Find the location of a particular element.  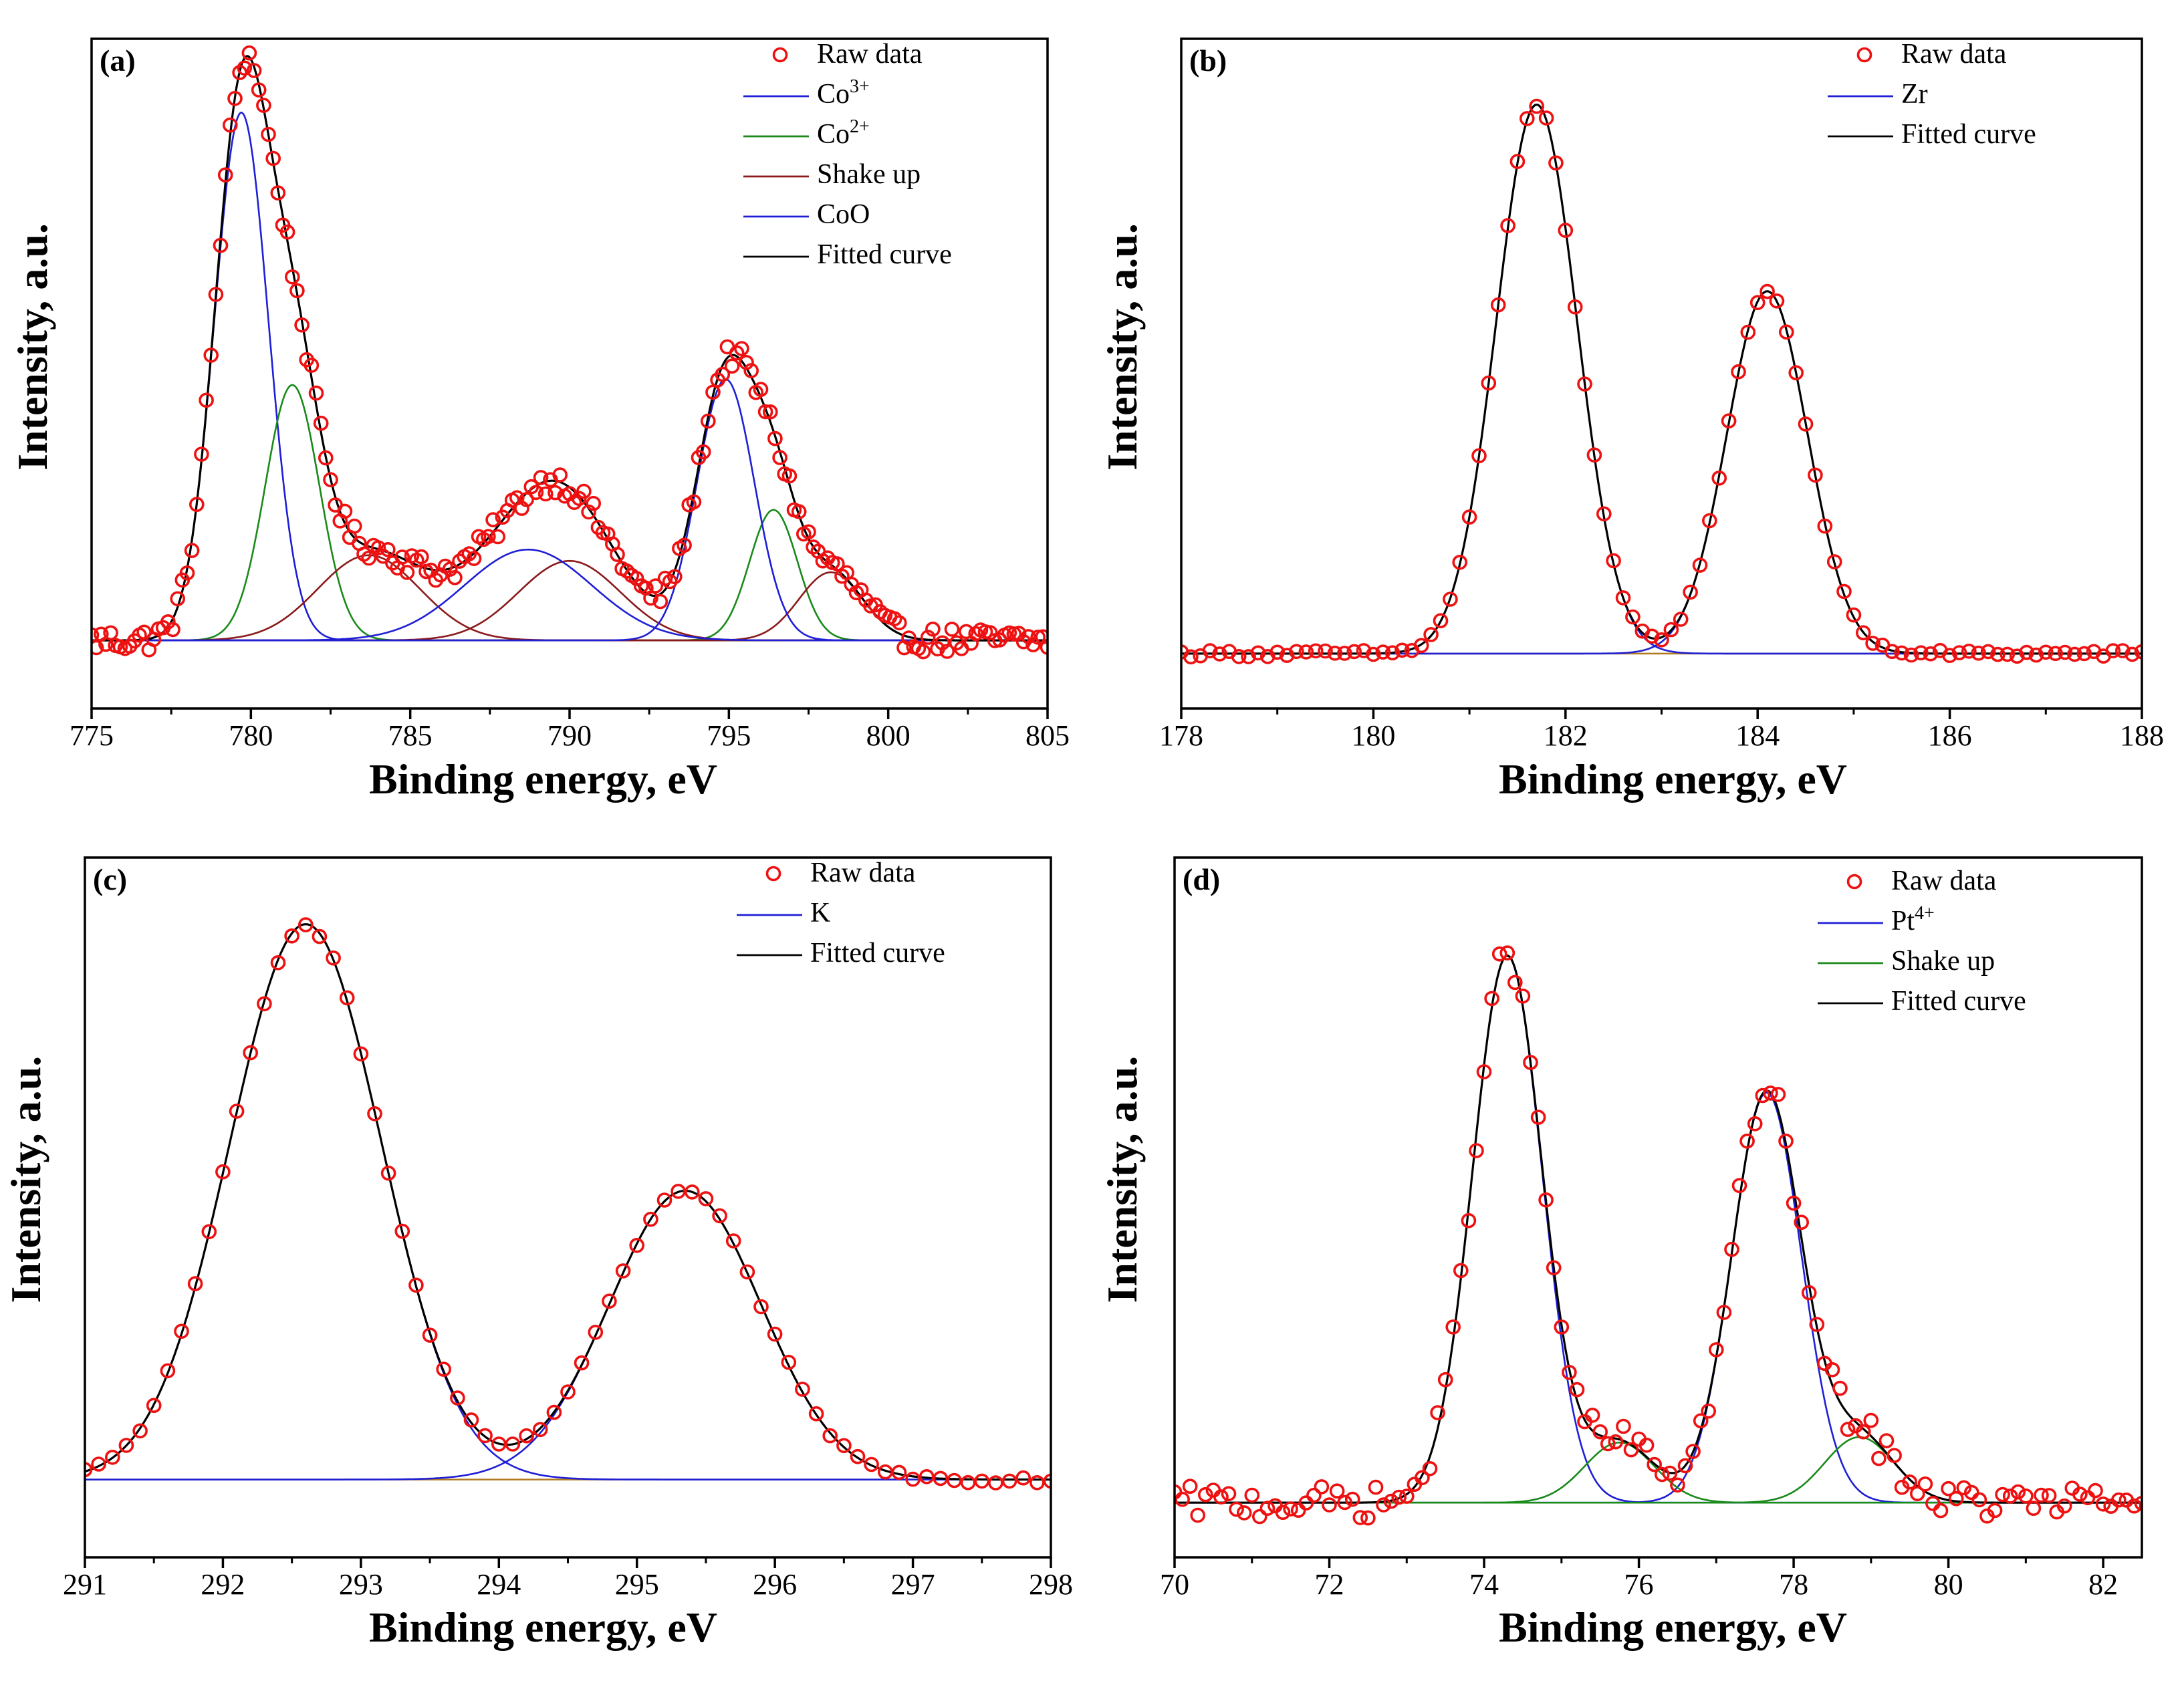

legend-marker is located at coordinates (773, 874).